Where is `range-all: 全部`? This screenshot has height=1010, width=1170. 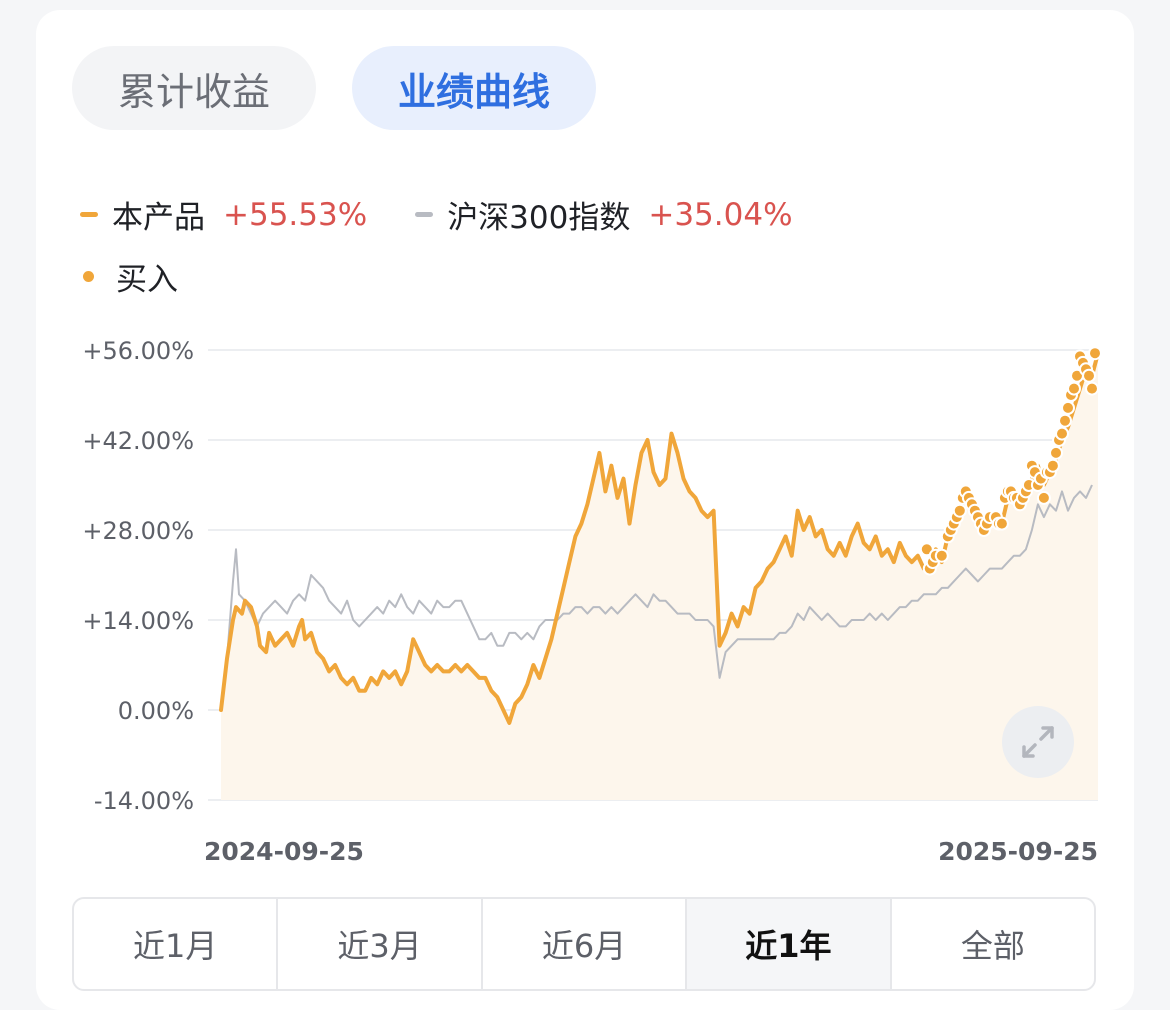 range-all: 全部 is located at coordinates (992, 946).